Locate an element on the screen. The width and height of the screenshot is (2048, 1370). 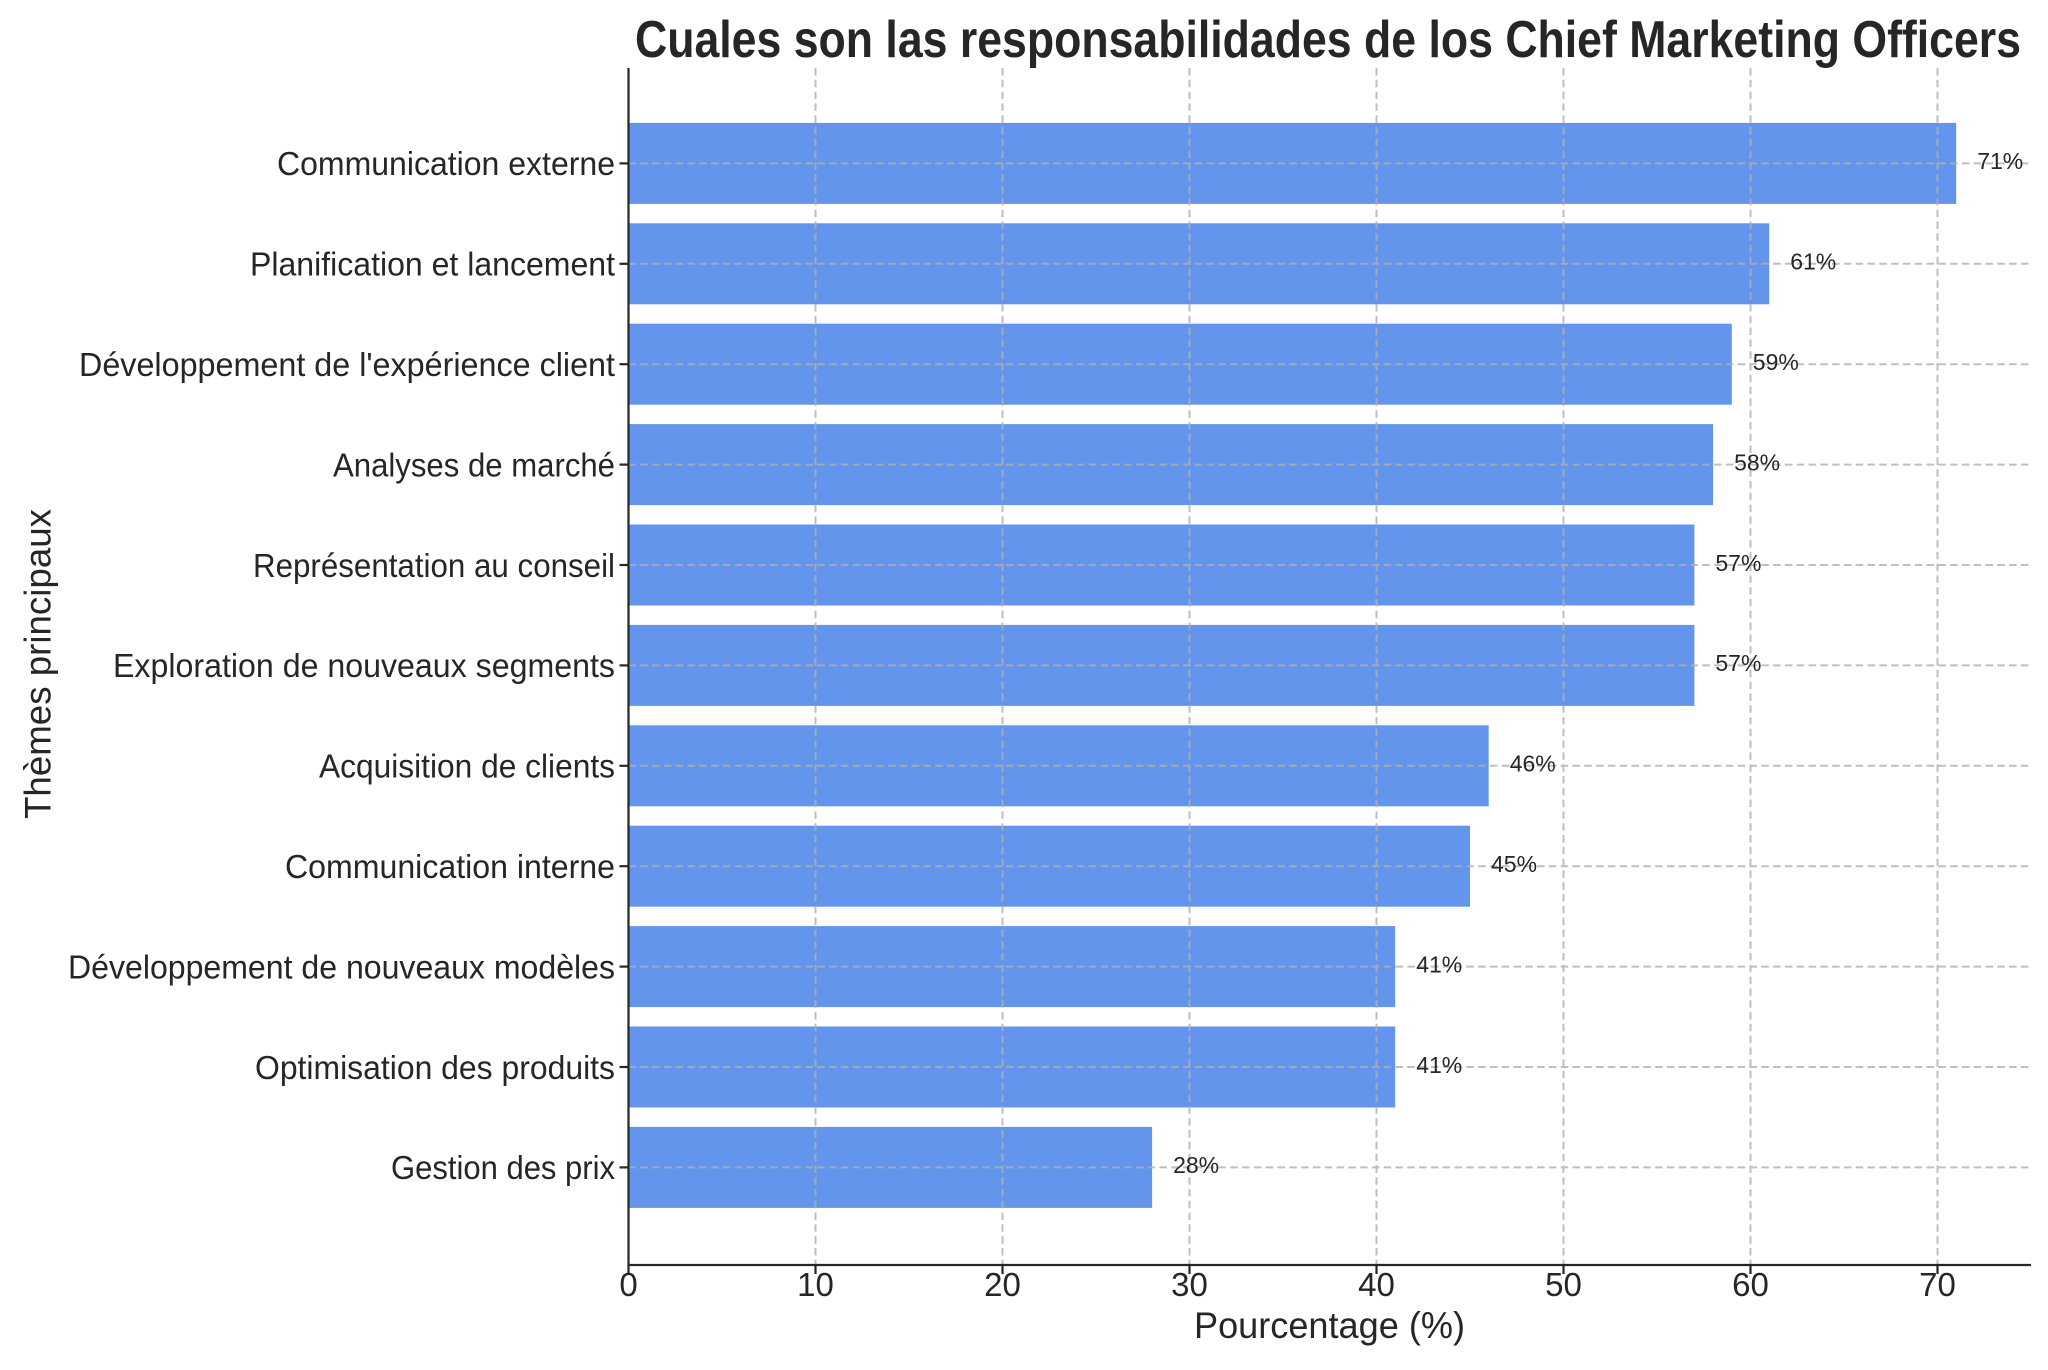
svg-text: Analyses de marché is located at coordinates (474, 464).